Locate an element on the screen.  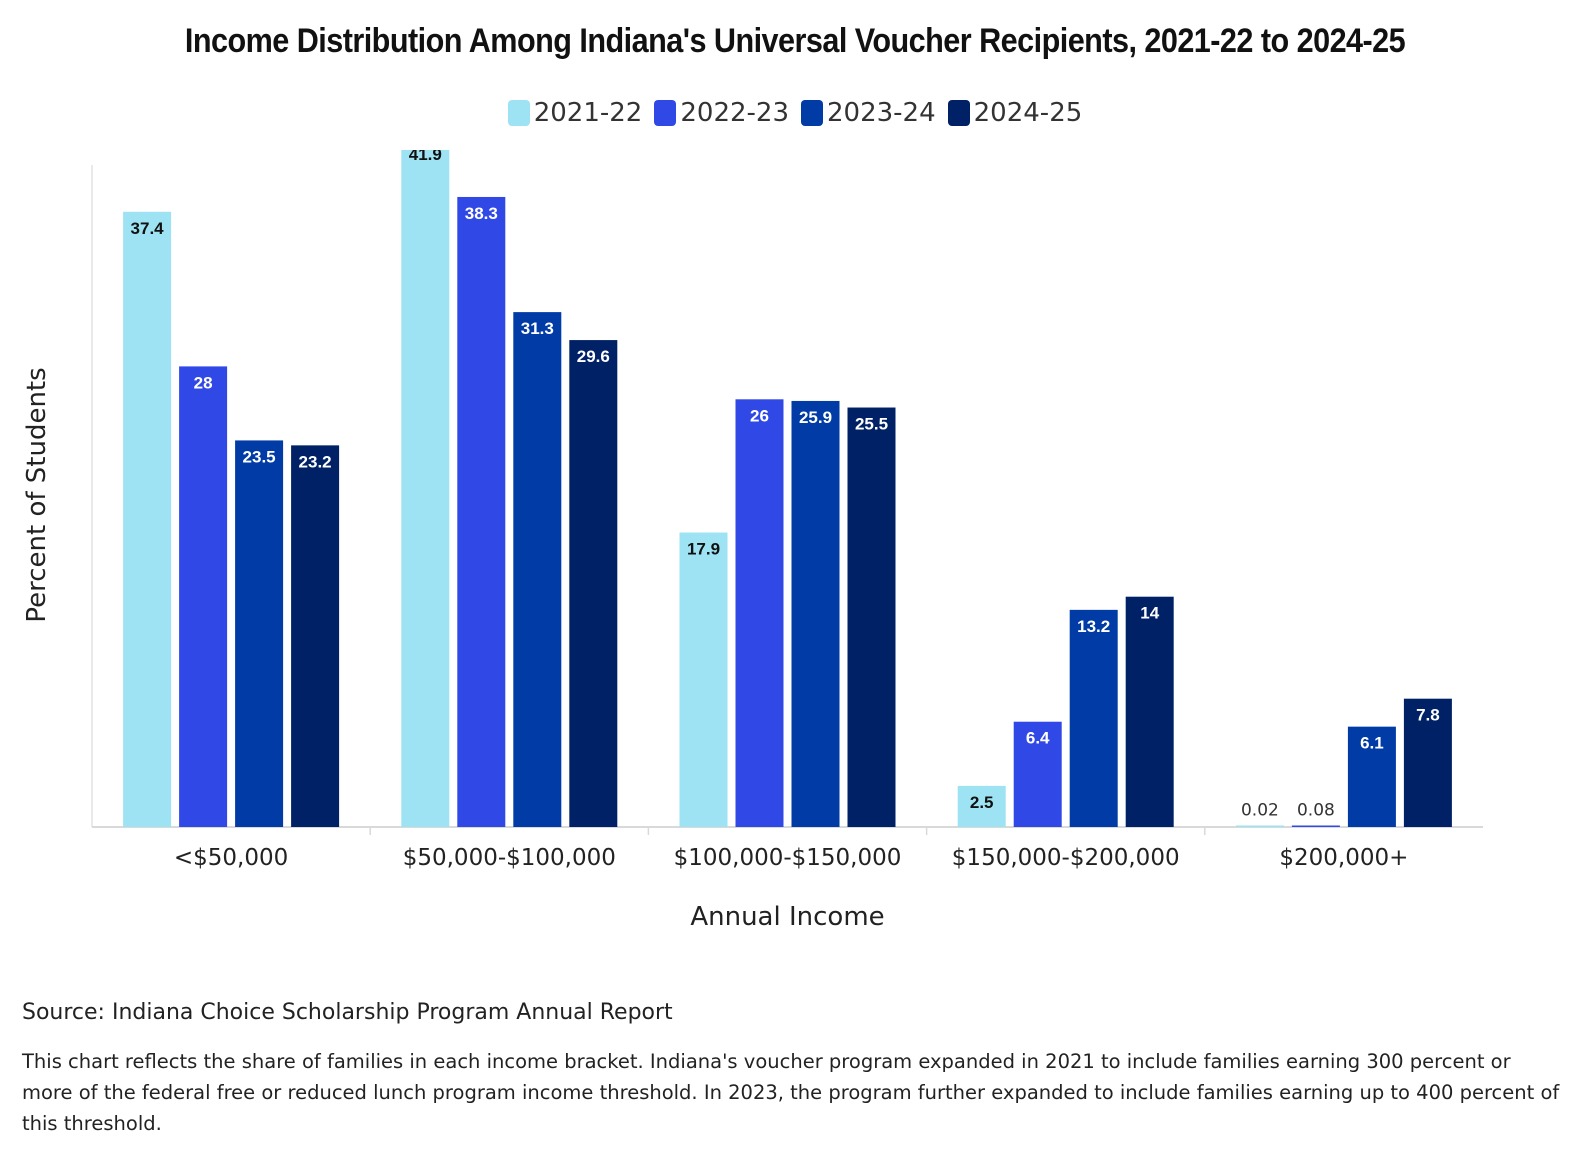
x-axis-title: Annual Income is located at coordinates (787, 917).